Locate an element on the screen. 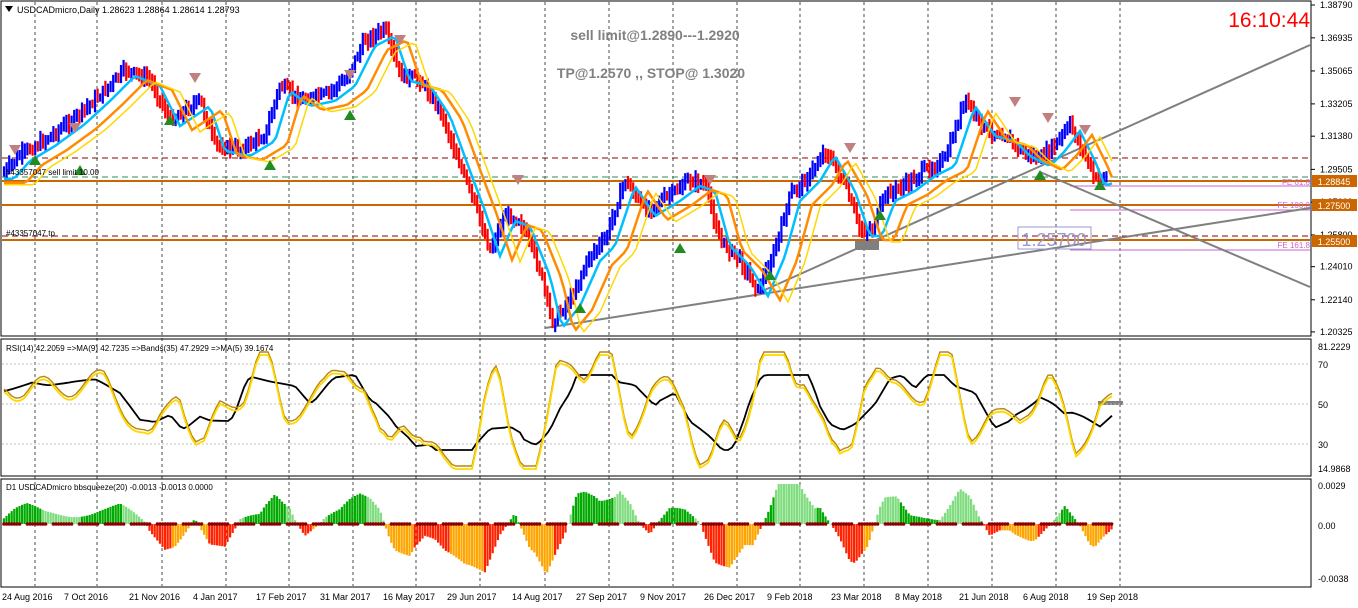 This screenshot has height=608, width=1358. squeeze-axis: 0.0029 0.00 -0.0038 is located at coordinates (1333, 532).